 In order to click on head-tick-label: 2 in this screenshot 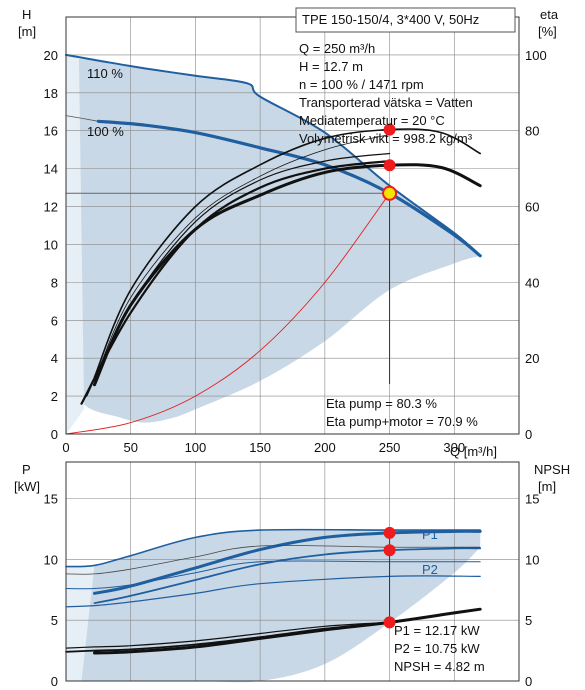, I will do `click(54, 396)`.